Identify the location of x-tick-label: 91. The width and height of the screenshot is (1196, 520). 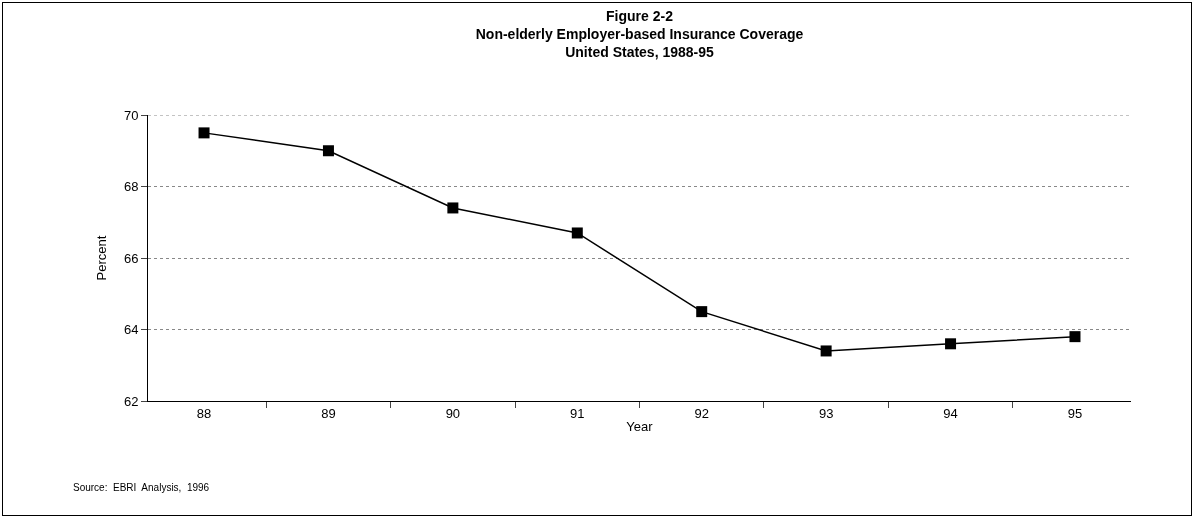
(577, 413).